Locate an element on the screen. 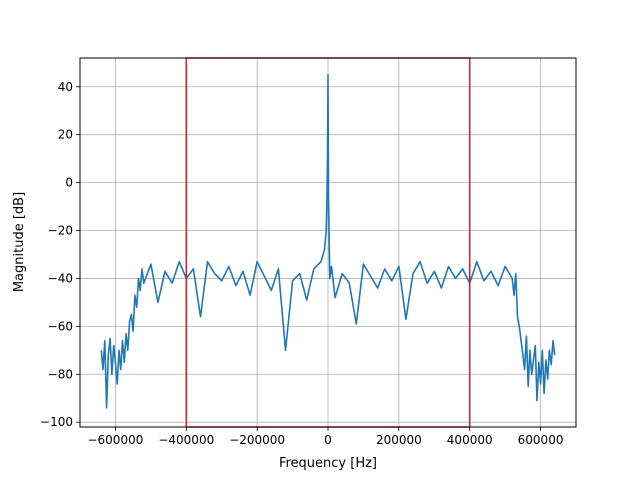 This screenshot has height=485, width=638. y-axis-label: Magnitude [dB] is located at coordinates (19, 242).